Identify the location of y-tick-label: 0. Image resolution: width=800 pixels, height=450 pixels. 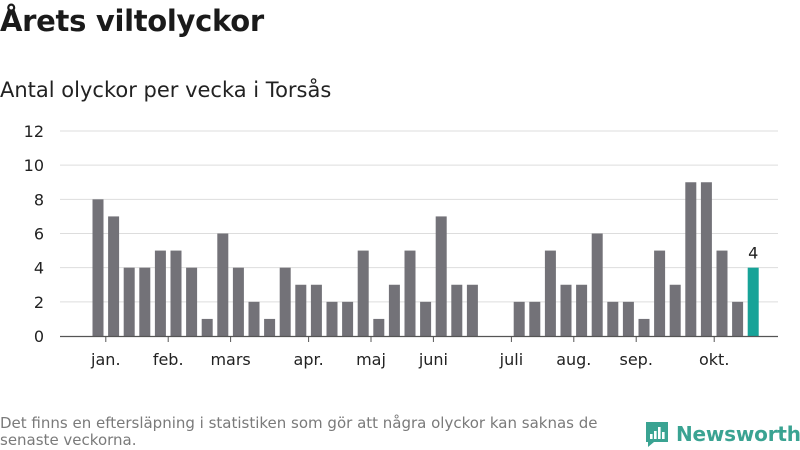
(39, 336).